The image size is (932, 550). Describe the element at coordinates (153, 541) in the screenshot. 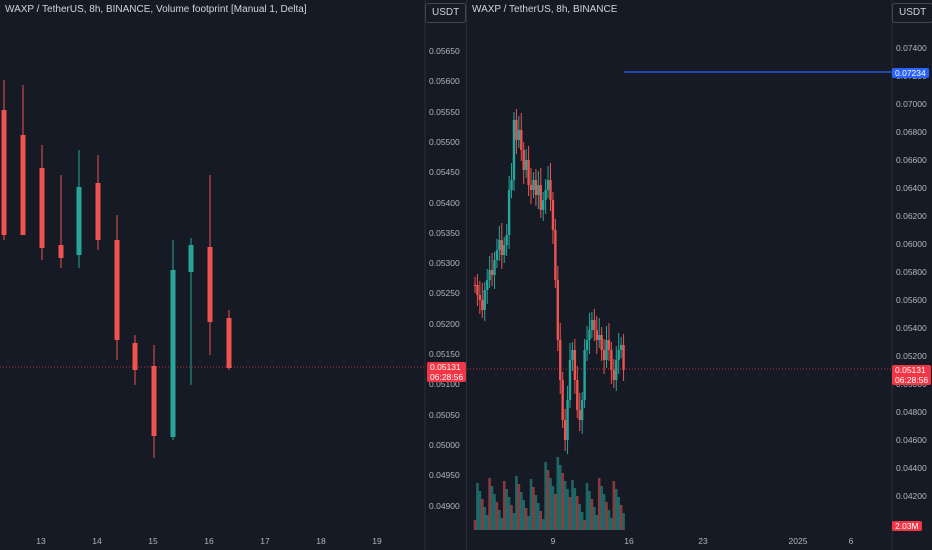

I see `left-time-label: 15` at that location.